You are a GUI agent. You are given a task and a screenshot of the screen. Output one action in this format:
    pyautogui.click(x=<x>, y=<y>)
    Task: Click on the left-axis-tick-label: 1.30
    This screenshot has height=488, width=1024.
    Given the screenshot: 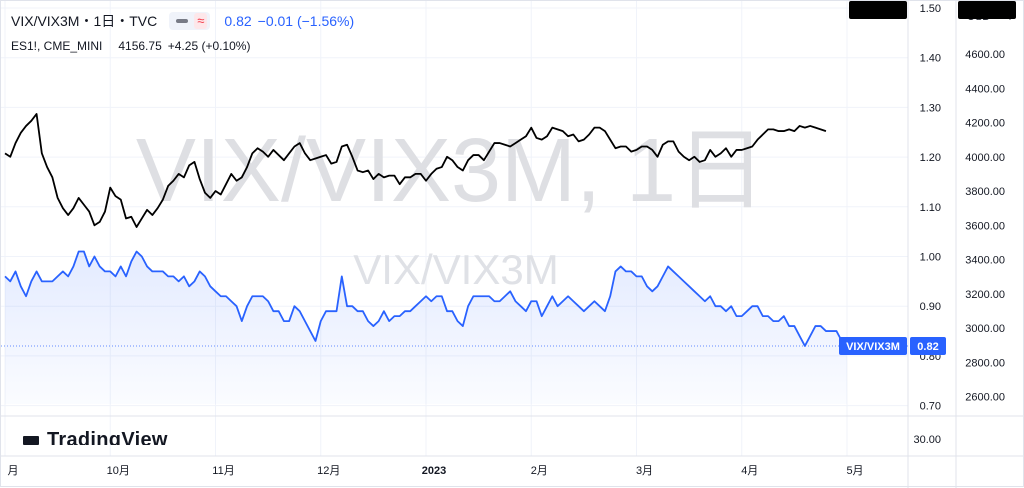 What is the action you would take?
    pyautogui.click(x=930, y=108)
    